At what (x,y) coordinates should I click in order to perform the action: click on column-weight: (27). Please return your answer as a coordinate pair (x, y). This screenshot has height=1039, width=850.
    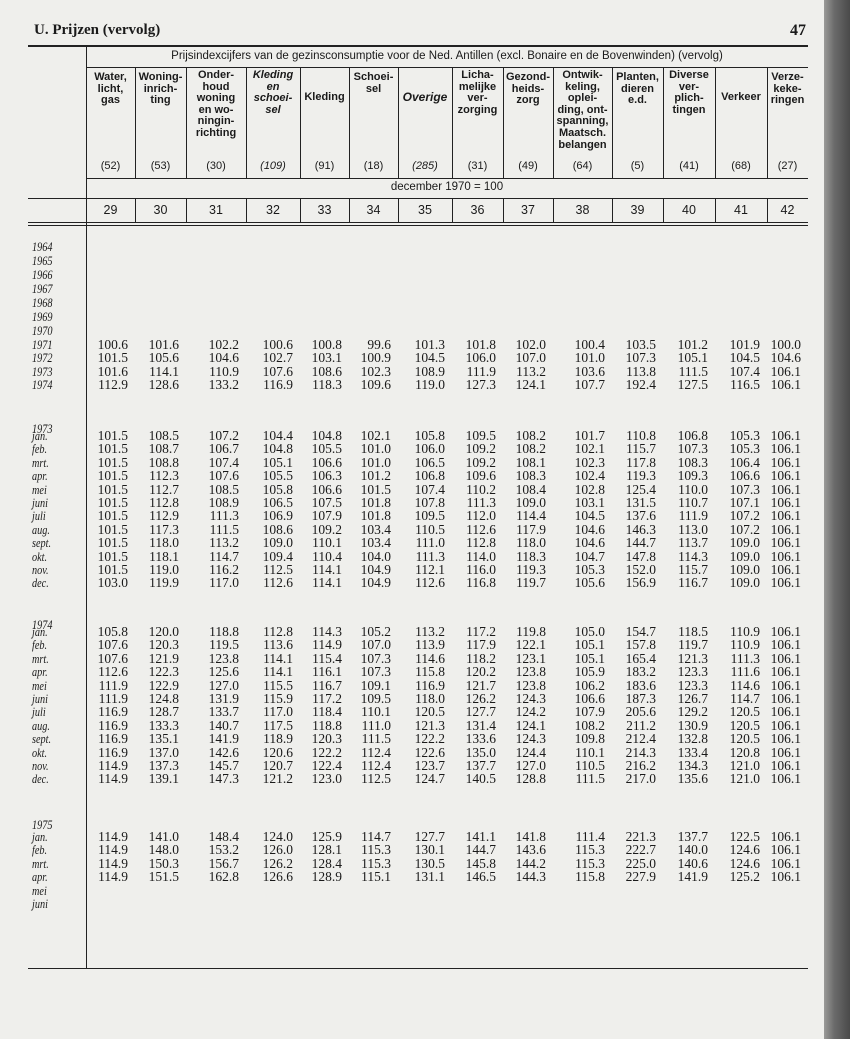
    Looking at the image, I should click on (787, 166).